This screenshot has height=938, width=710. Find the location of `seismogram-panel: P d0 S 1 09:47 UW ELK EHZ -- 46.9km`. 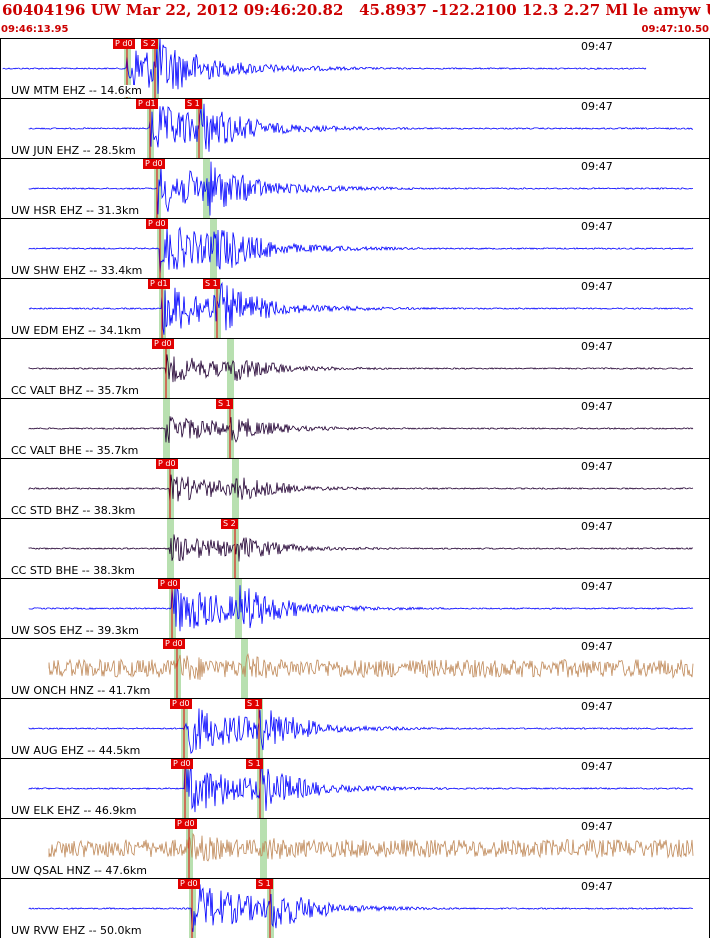

seismogram-panel: P d0 S 1 09:47 UW ELK EHZ -- 46.9km is located at coordinates (355, 788).